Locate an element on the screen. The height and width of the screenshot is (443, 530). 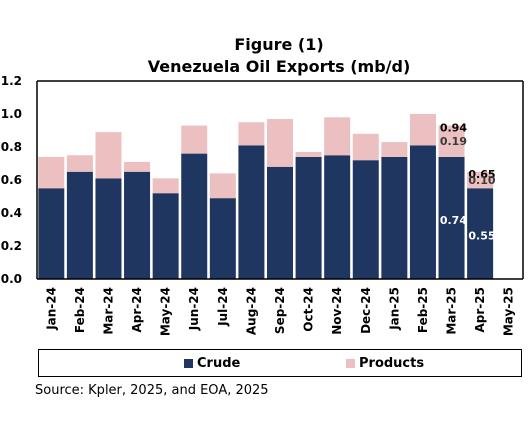
y-tick-label: 0.0 is located at coordinates (11, 279).